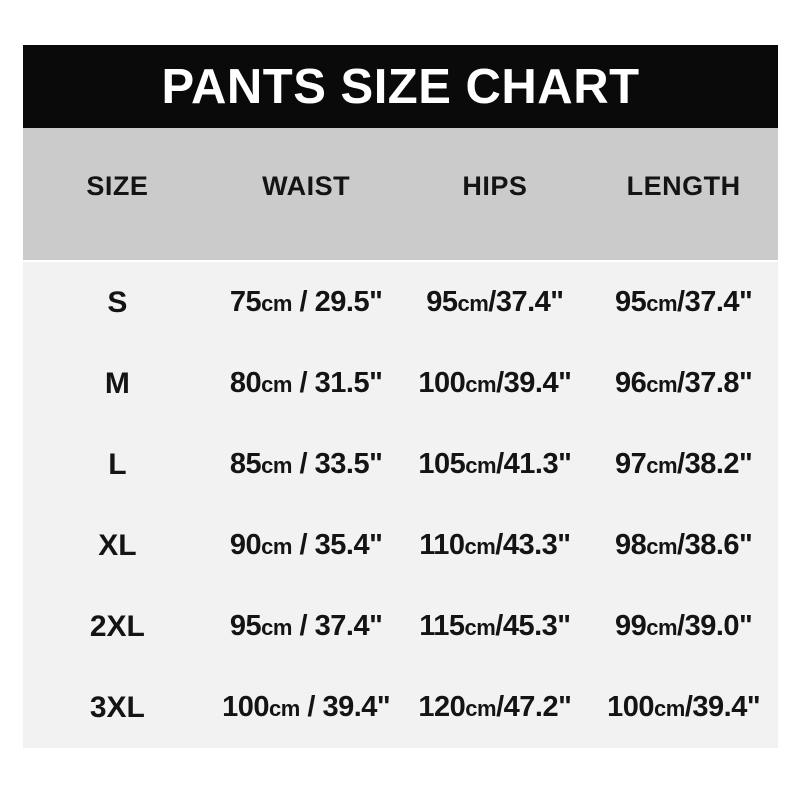 The height and width of the screenshot is (800, 800). I want to click on cm-value: 85, so click(245, 464).